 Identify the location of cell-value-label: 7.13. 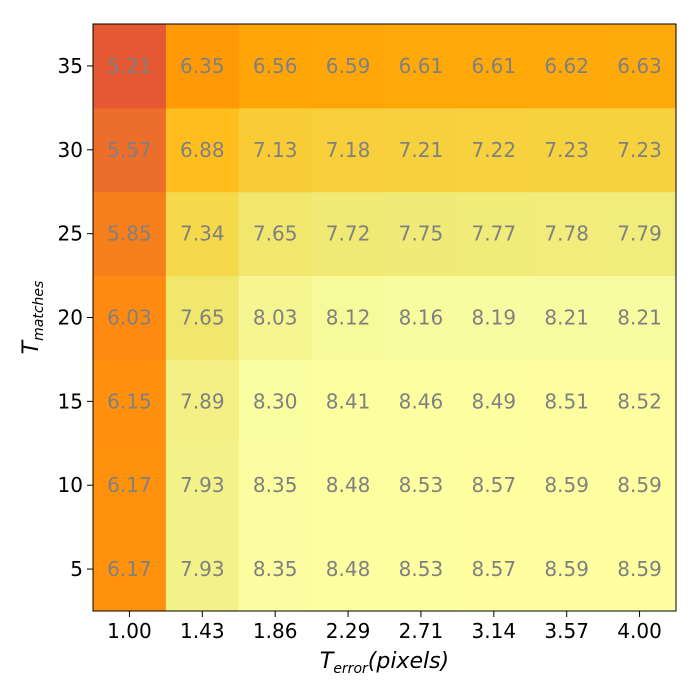
(275, 150).